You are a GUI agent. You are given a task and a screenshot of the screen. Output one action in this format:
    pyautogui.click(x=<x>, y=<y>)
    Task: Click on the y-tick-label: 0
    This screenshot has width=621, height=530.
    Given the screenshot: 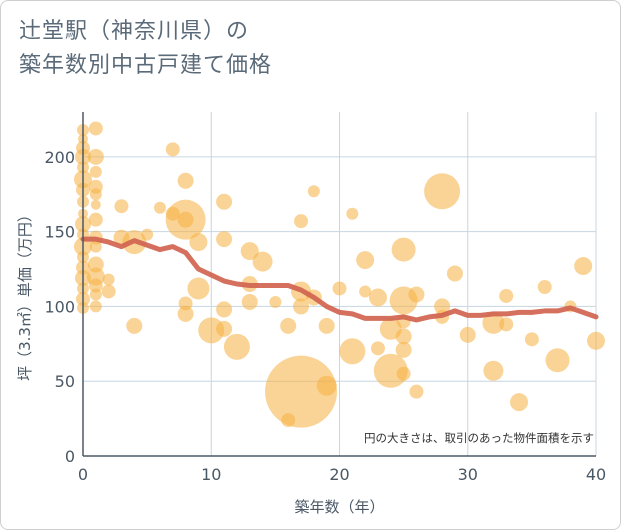 What is the action you would take?
    pyautogui.click(x=70, y=456)
    